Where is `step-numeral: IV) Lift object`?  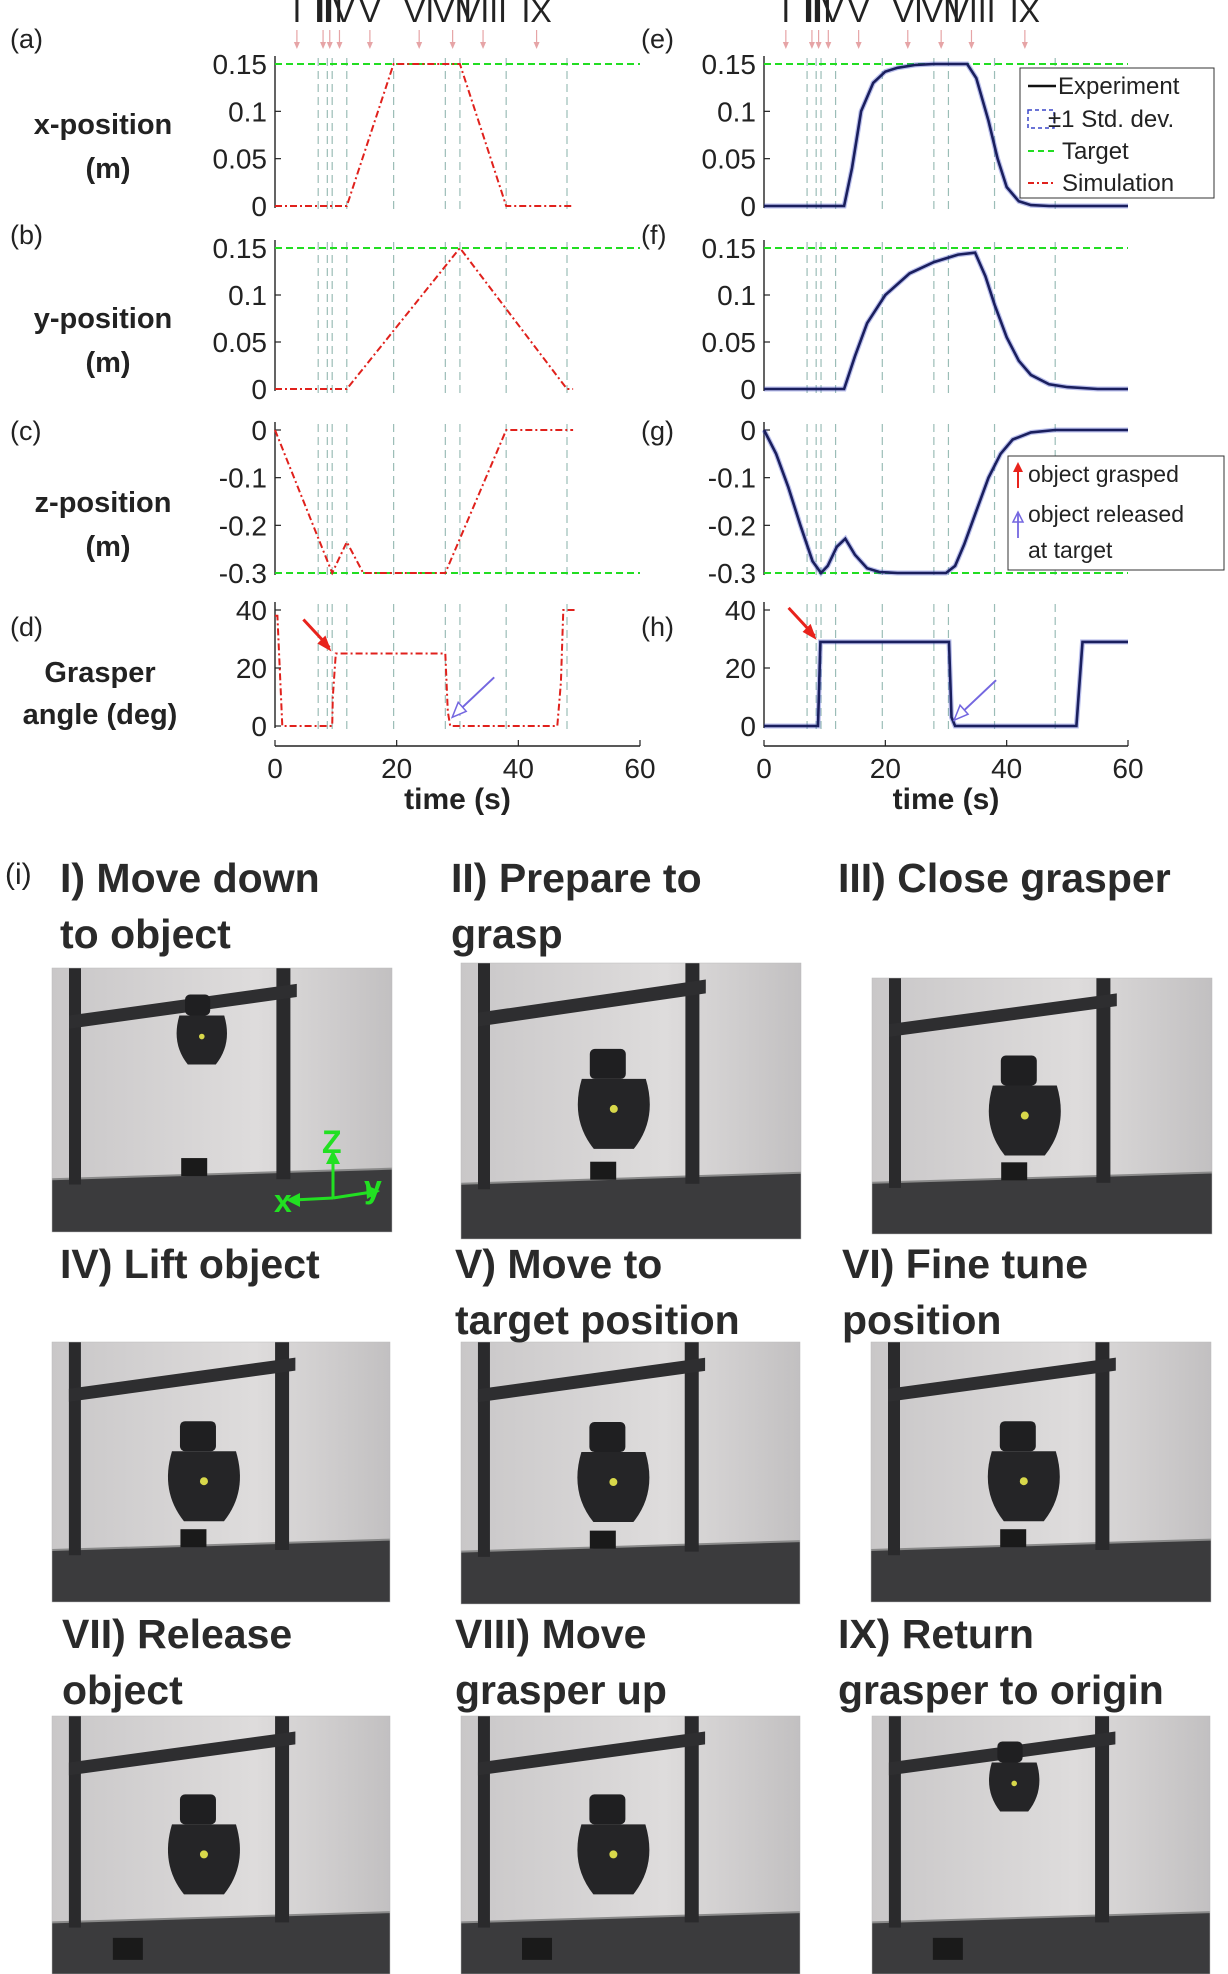
step-numeral: IV) Lift object is located at coordinates (190, 1264).